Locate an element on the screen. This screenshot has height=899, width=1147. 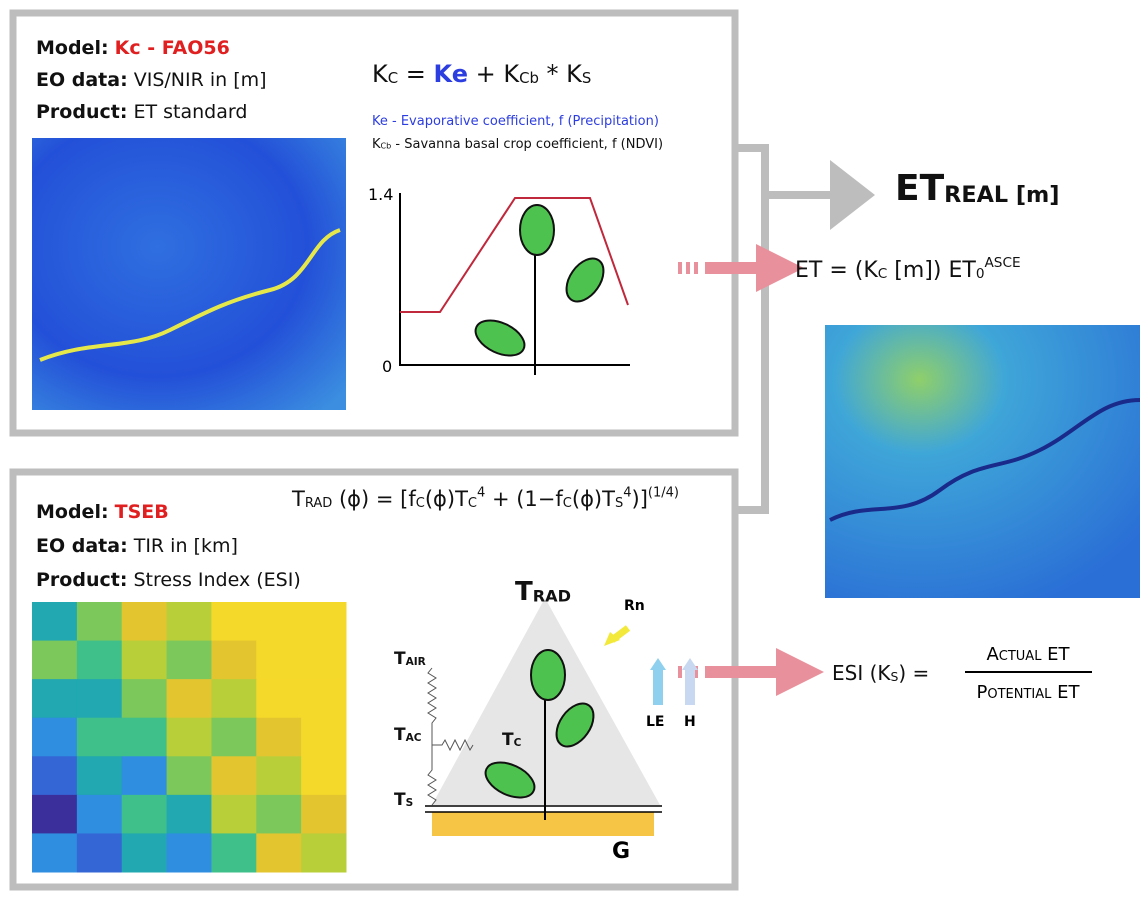
formula-part: [m]) ET is located at coordinates (931, 270).